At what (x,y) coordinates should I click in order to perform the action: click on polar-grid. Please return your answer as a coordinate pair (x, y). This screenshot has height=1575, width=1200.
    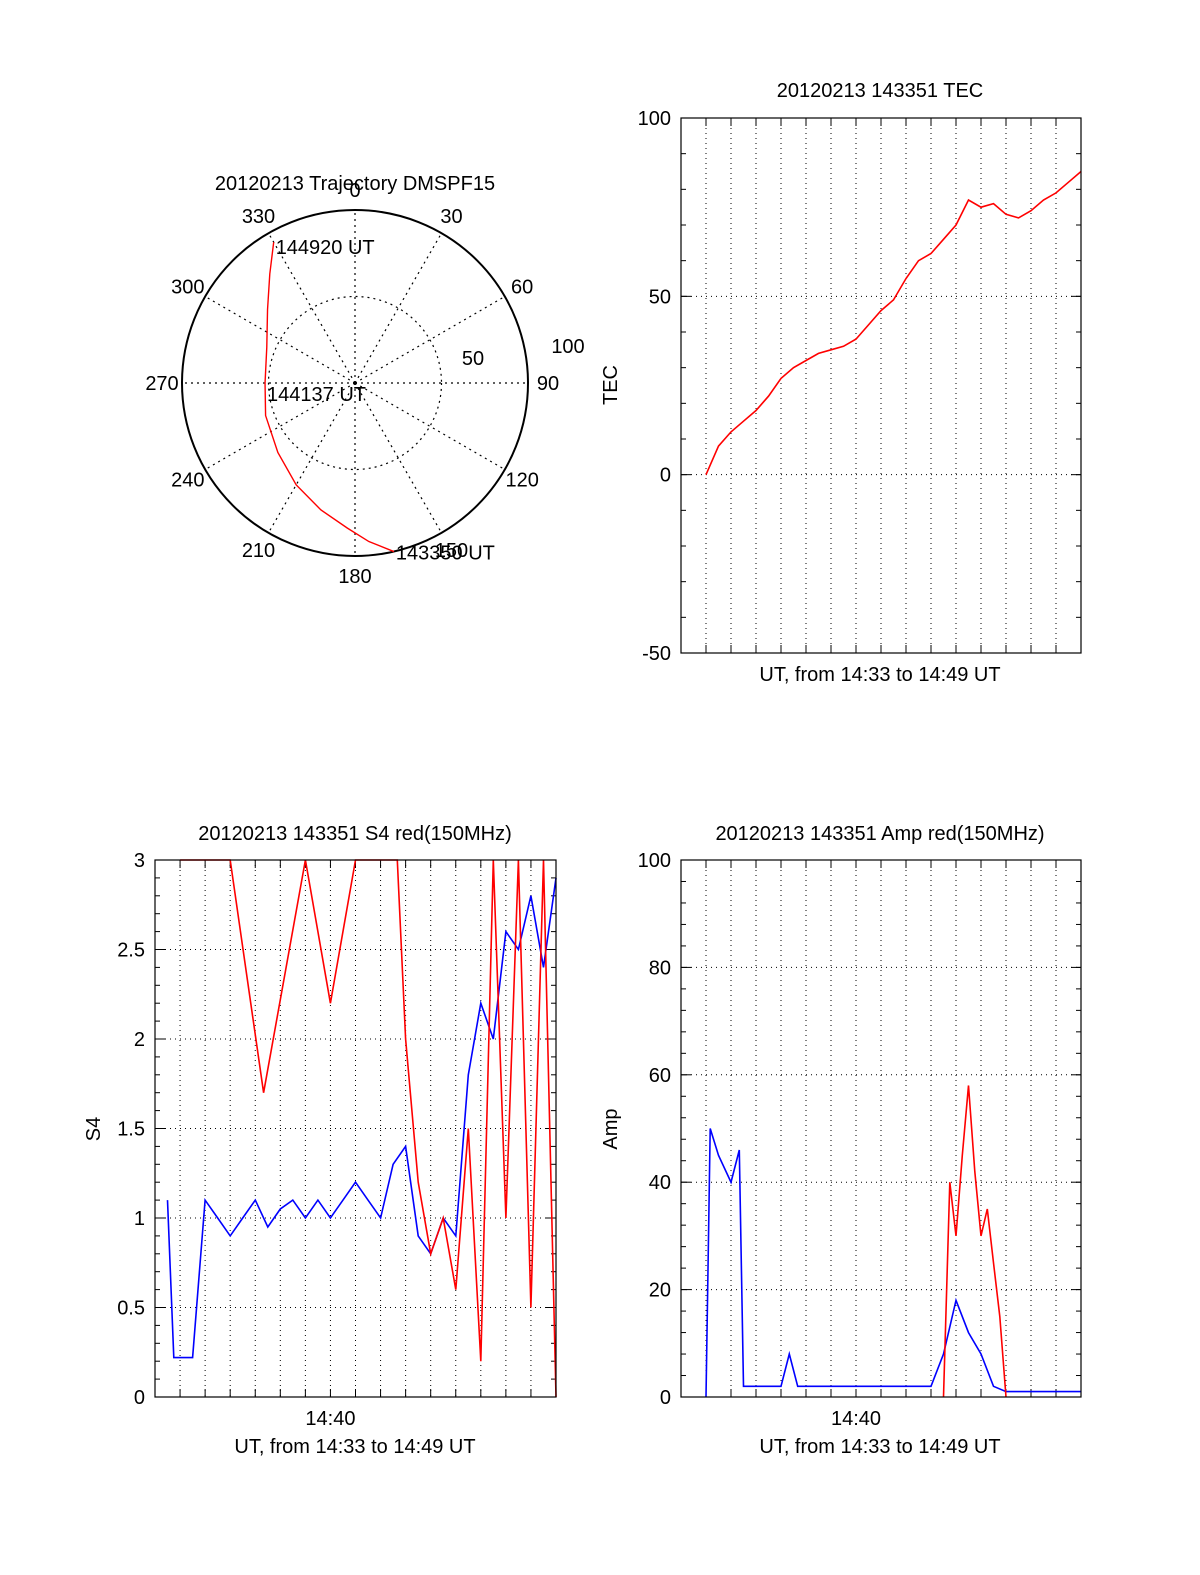
    Looking at the image, I should click on (355, 383).